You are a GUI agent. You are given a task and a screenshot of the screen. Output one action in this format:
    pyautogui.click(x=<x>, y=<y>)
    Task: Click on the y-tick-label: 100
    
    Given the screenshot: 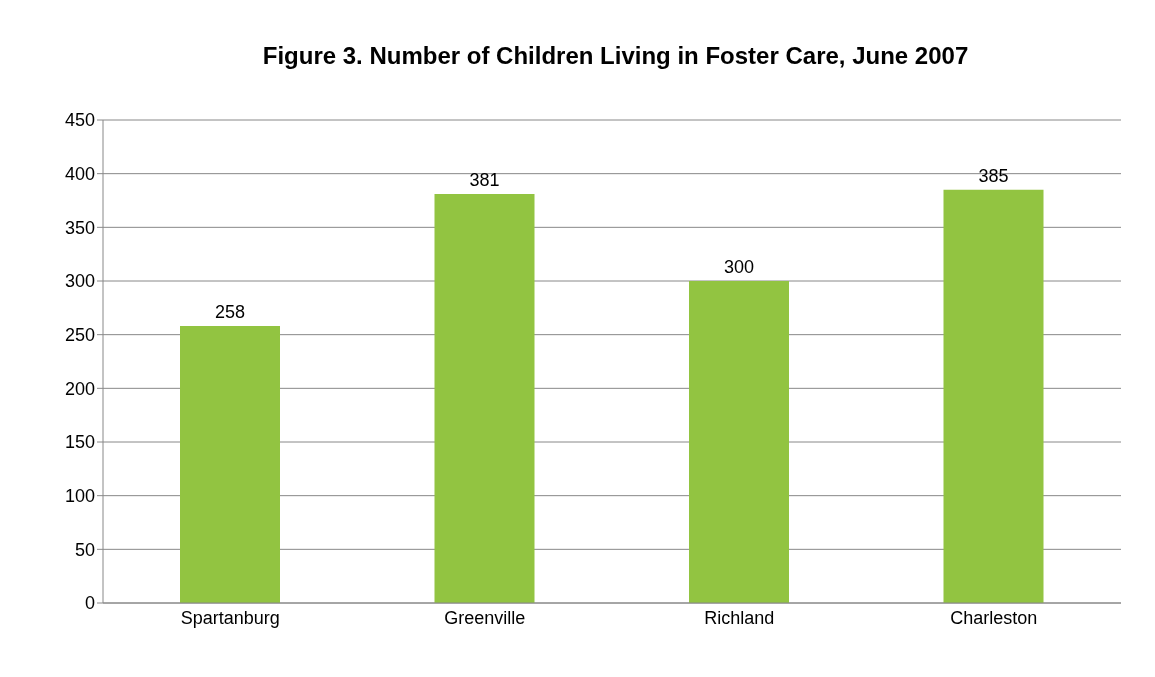 What is the action you would take?
    pyautogui.click(x=79, y=496)
    